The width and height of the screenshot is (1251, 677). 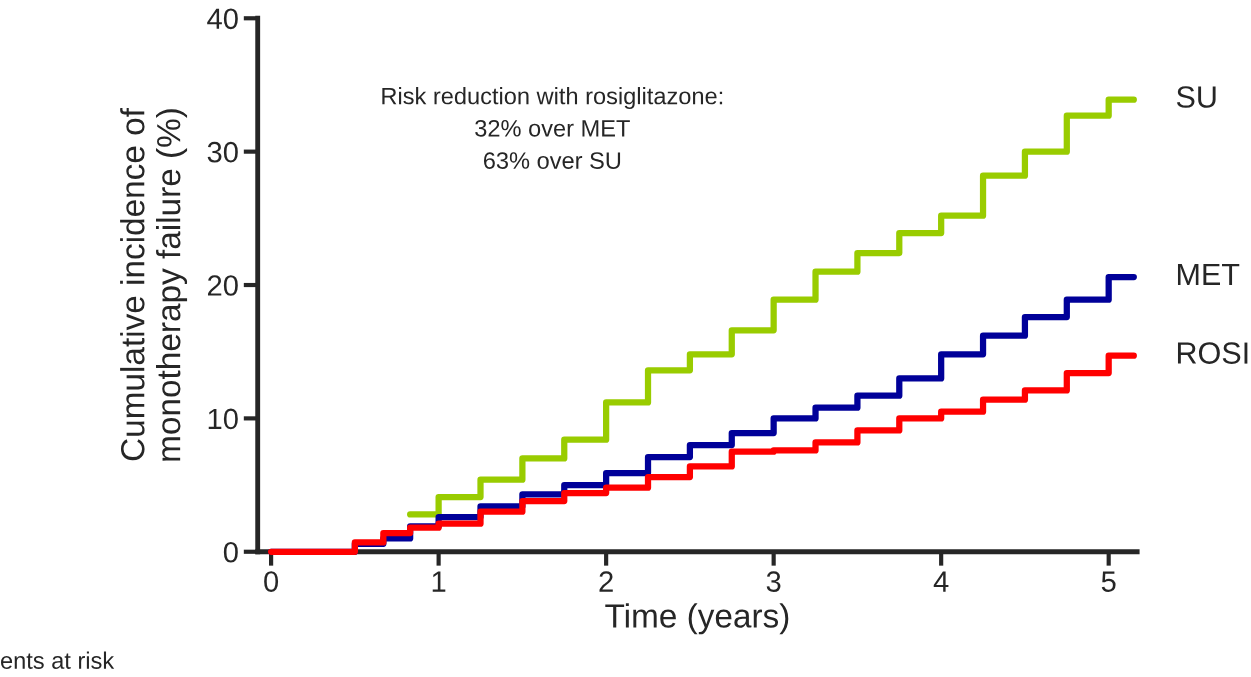 What do you see at coordinates (230, 552) in the screenshot?
I see `y-tick-label: 0` at bounding box center [230, 552].